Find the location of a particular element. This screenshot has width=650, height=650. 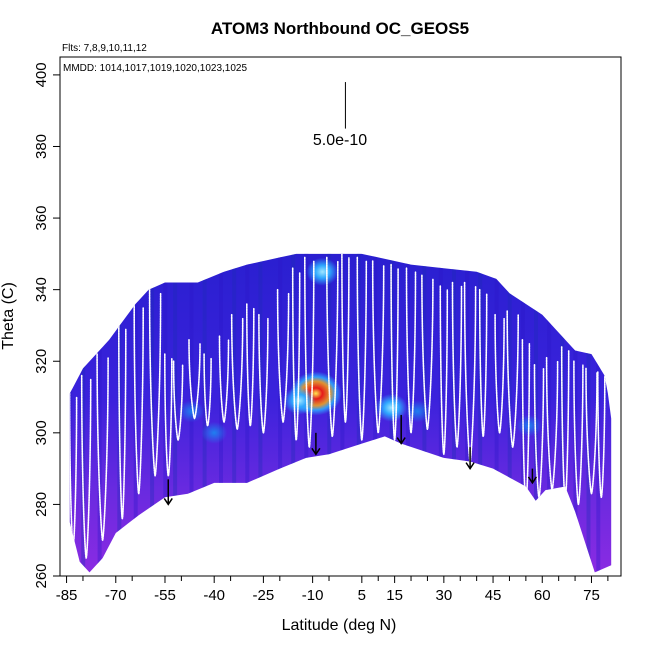

y-tick-label: 260 is located at coordinates (41, 575).